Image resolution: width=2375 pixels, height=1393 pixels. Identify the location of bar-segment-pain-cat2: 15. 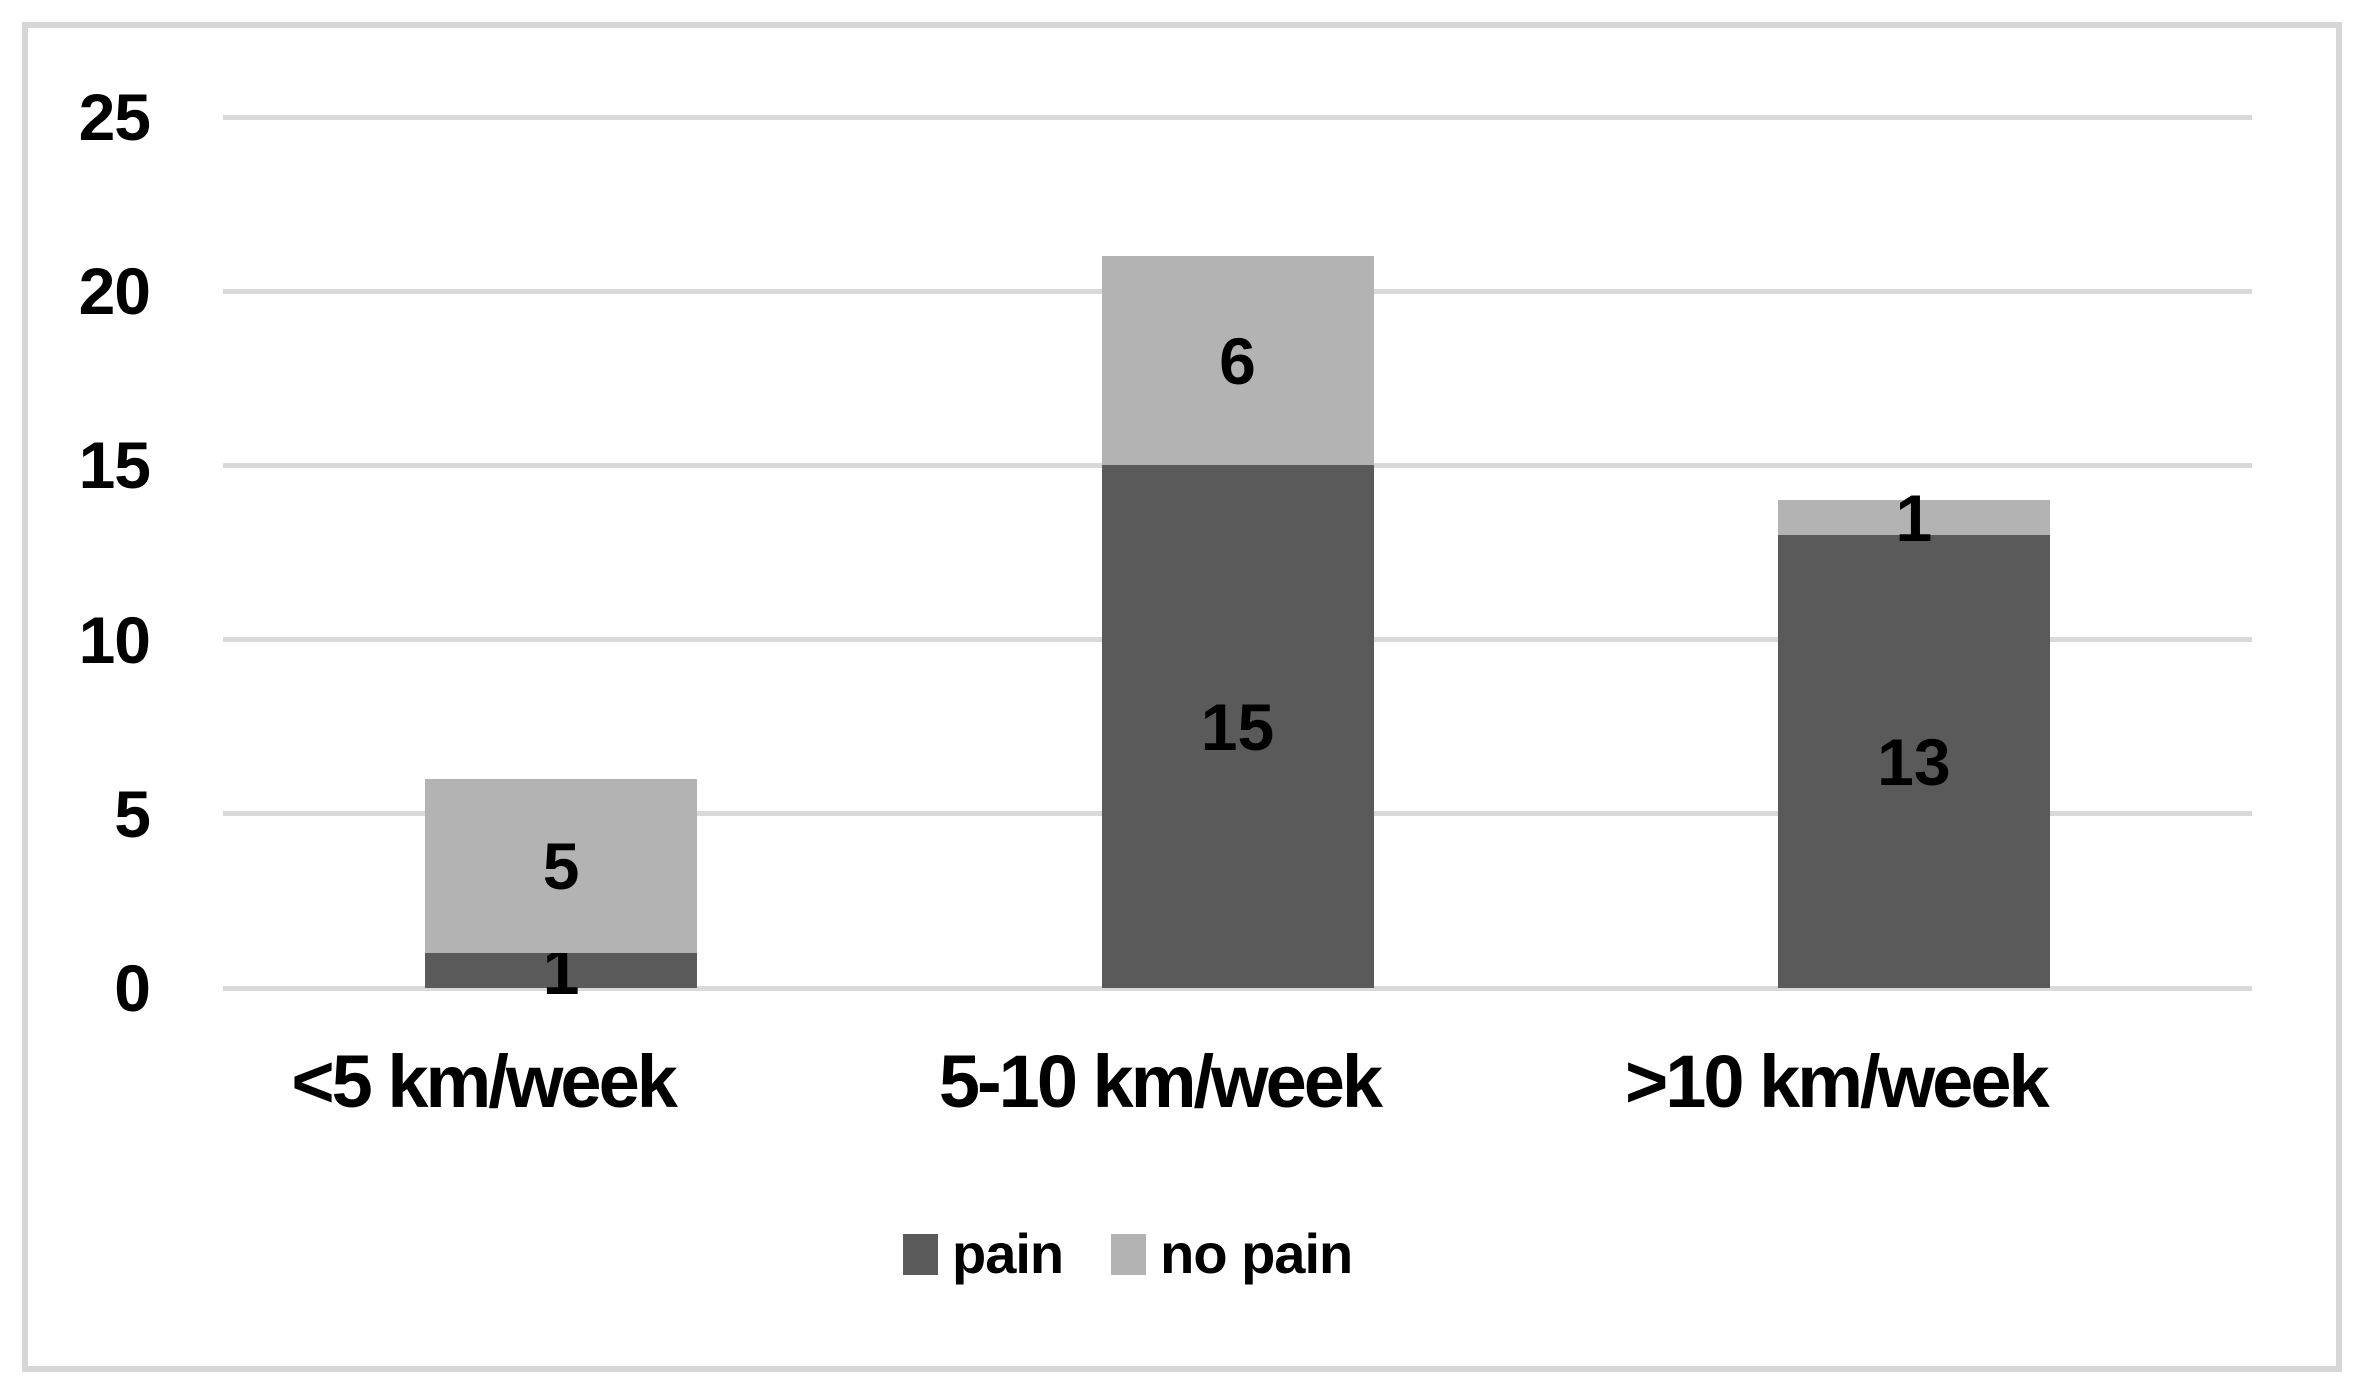
(1237, 726).